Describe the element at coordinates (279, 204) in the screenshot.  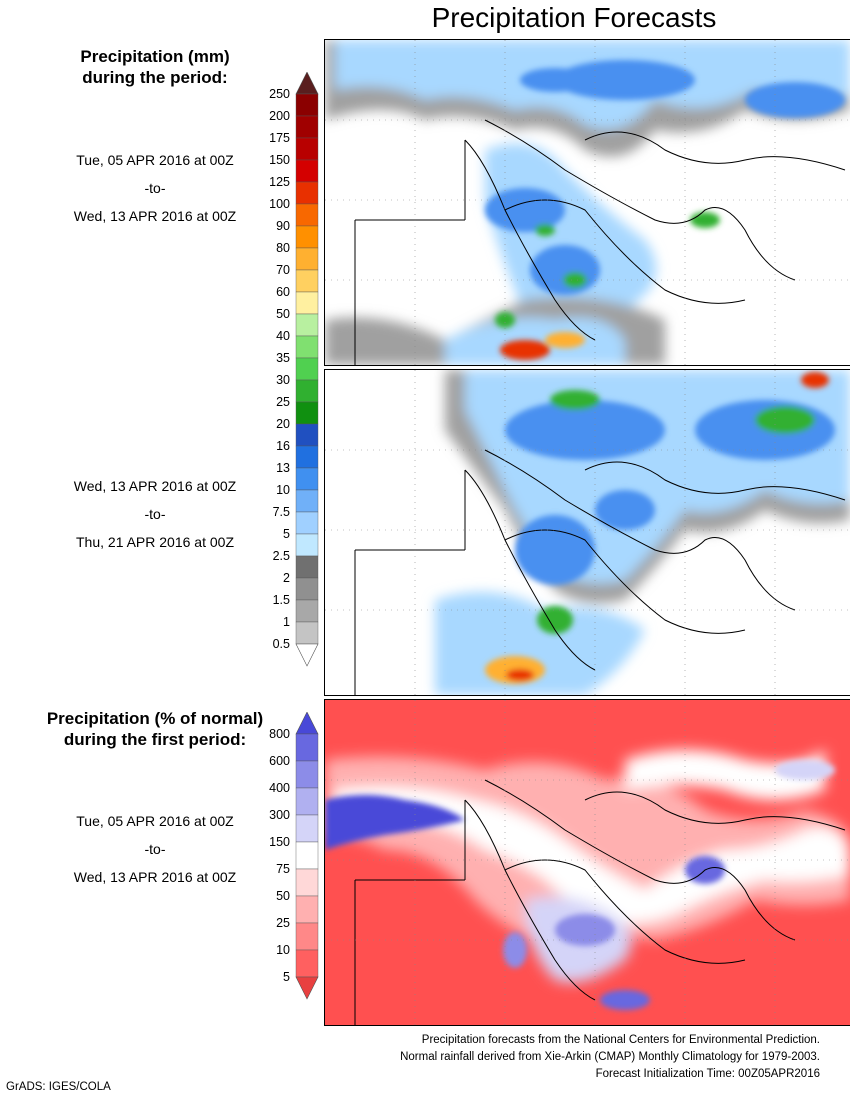
I see `amount-colorbar-tick-label: 100` at that location.